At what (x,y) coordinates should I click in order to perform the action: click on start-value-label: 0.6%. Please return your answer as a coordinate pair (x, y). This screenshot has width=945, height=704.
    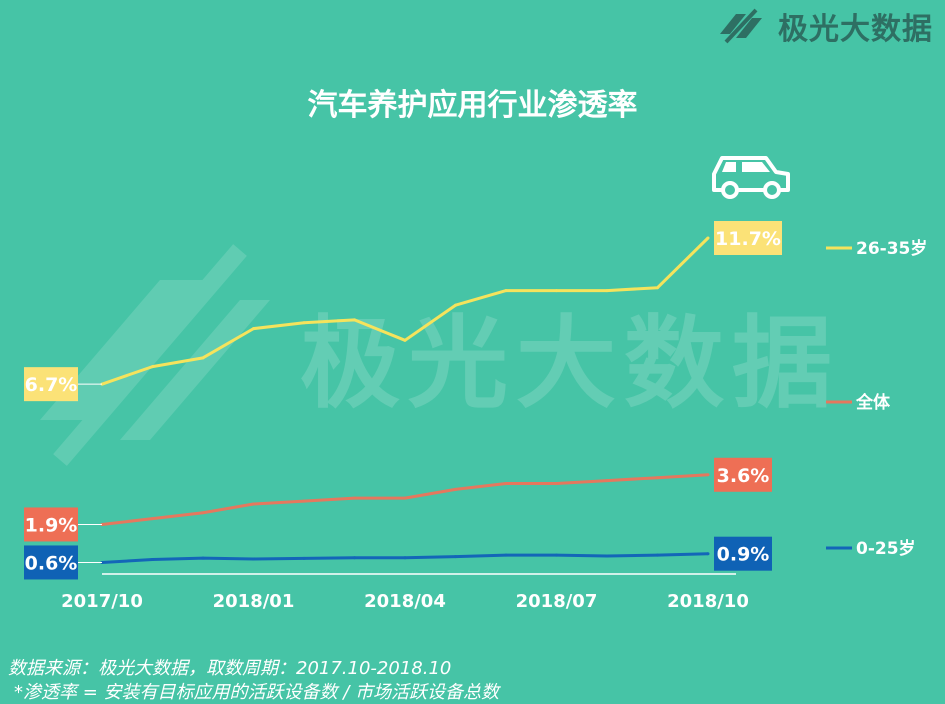
    Looking at the image, I should click on (51, 563).